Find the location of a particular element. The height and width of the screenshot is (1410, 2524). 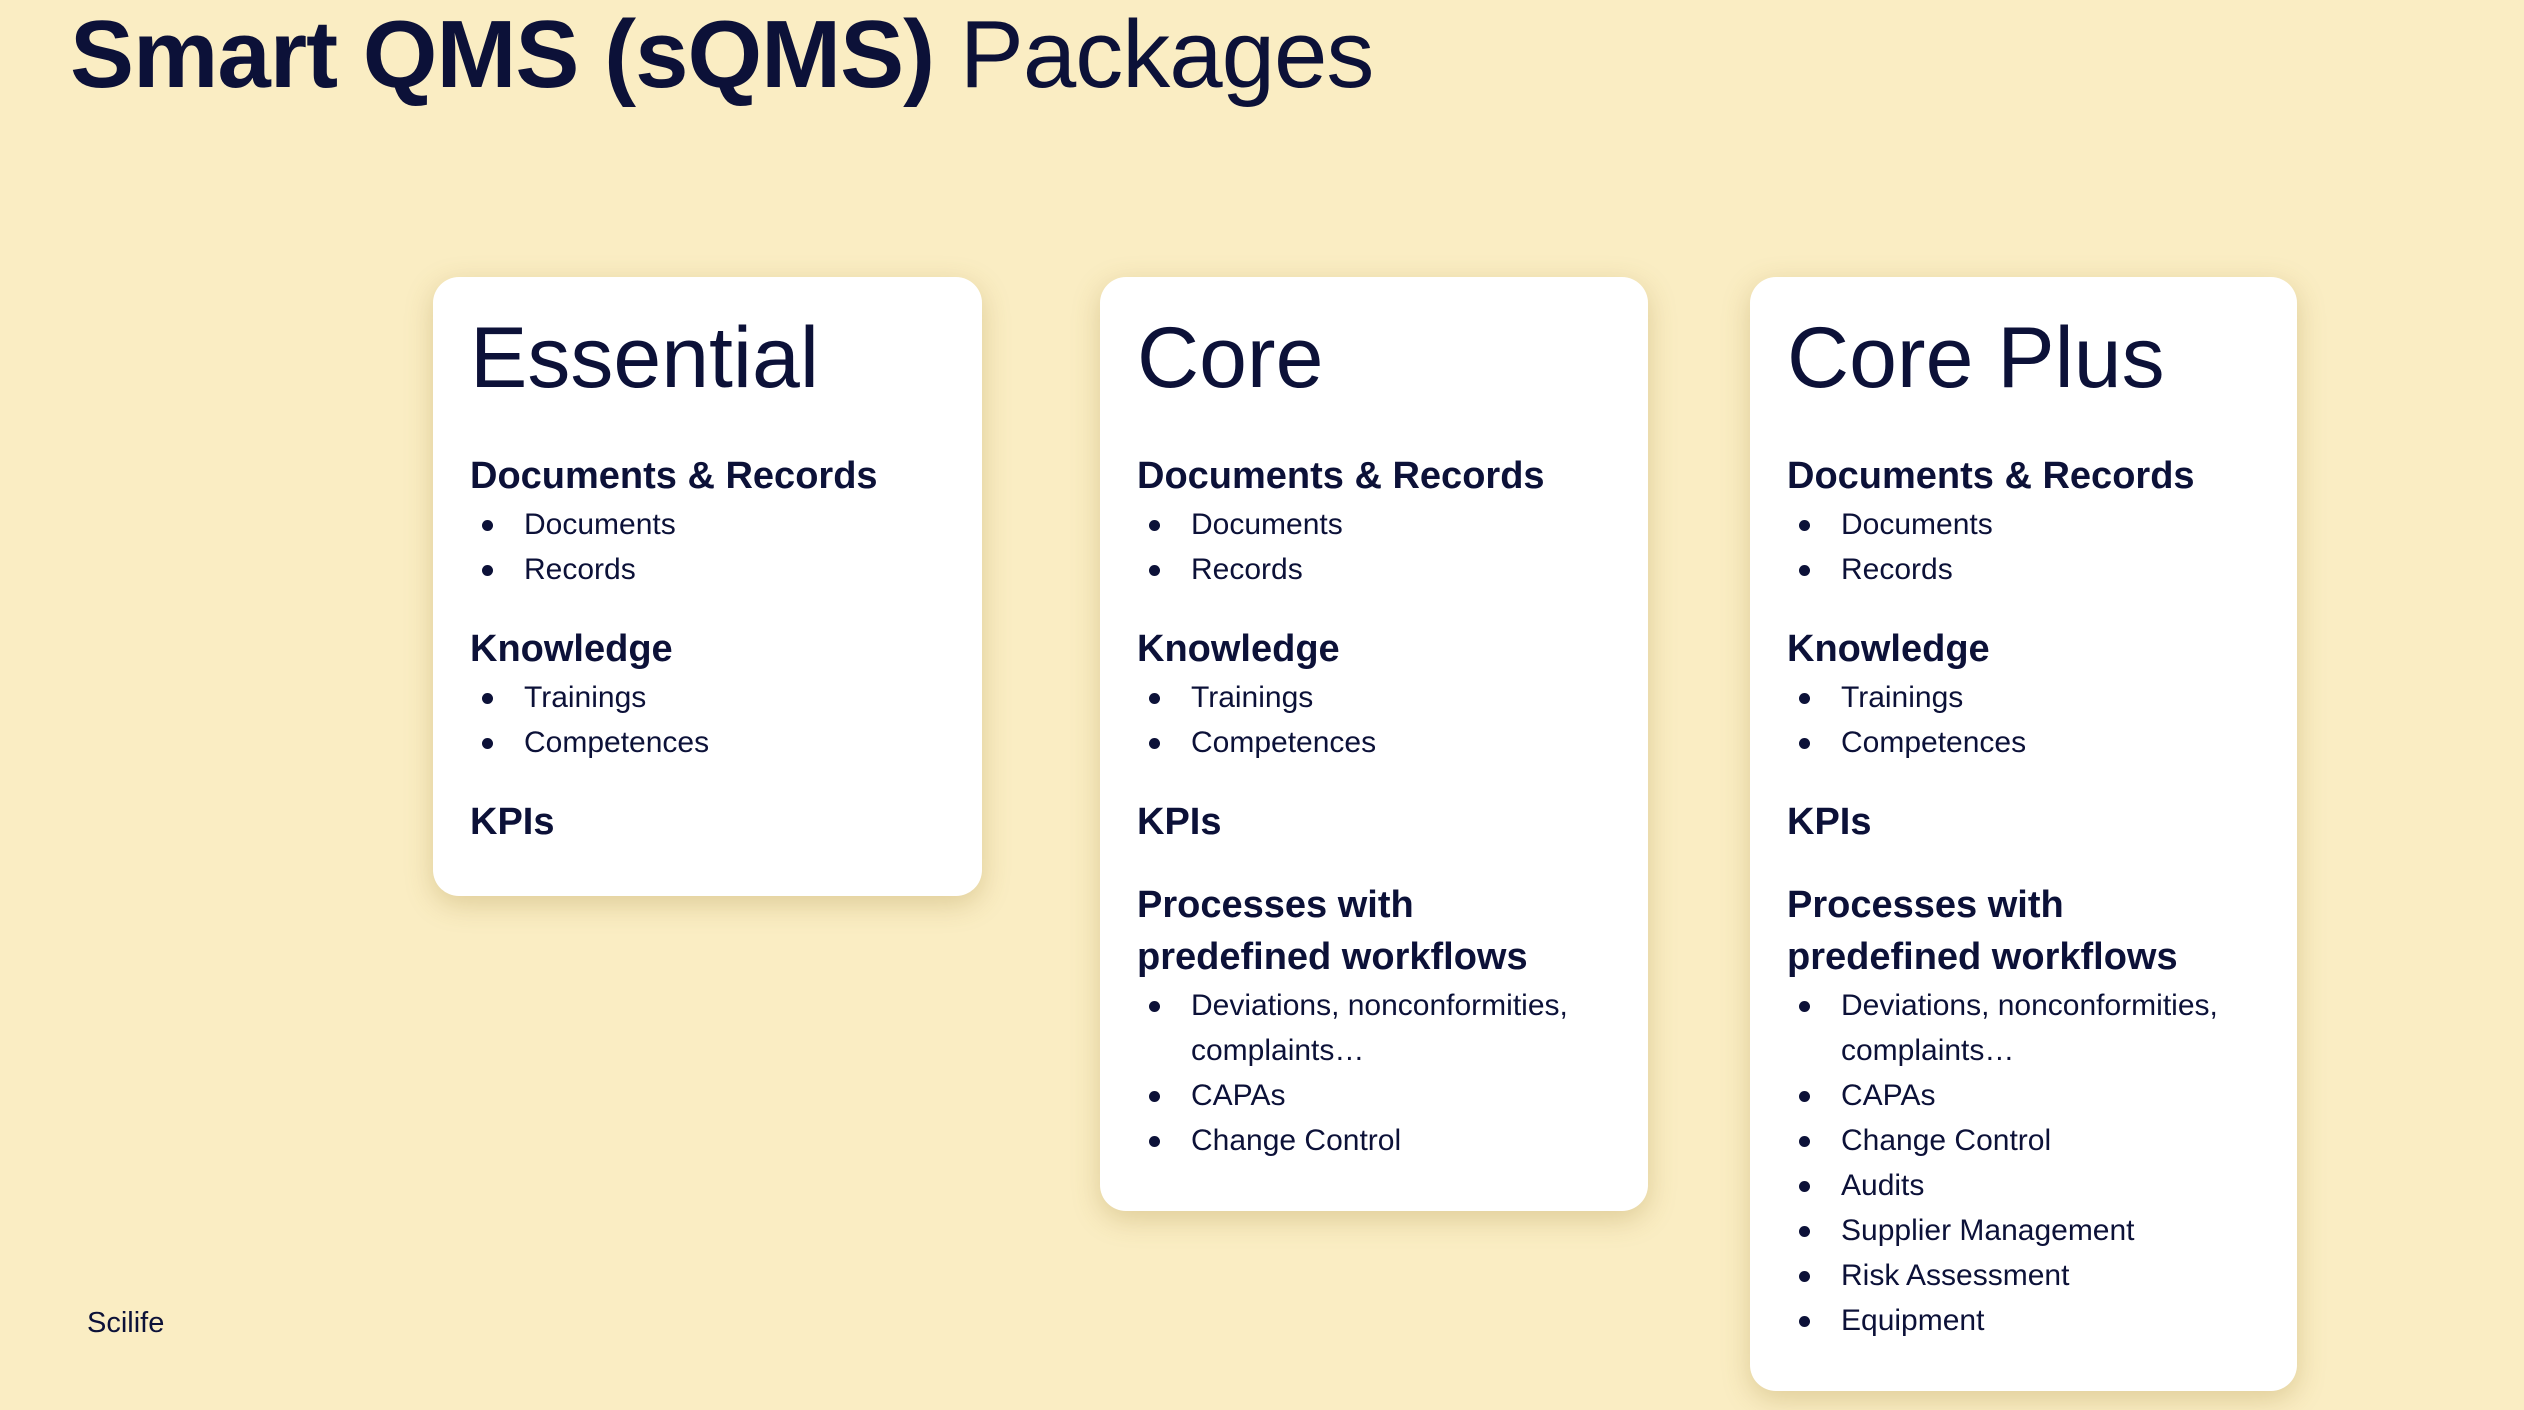

package-name: Core Plus is located at coordinates (1976, 358).